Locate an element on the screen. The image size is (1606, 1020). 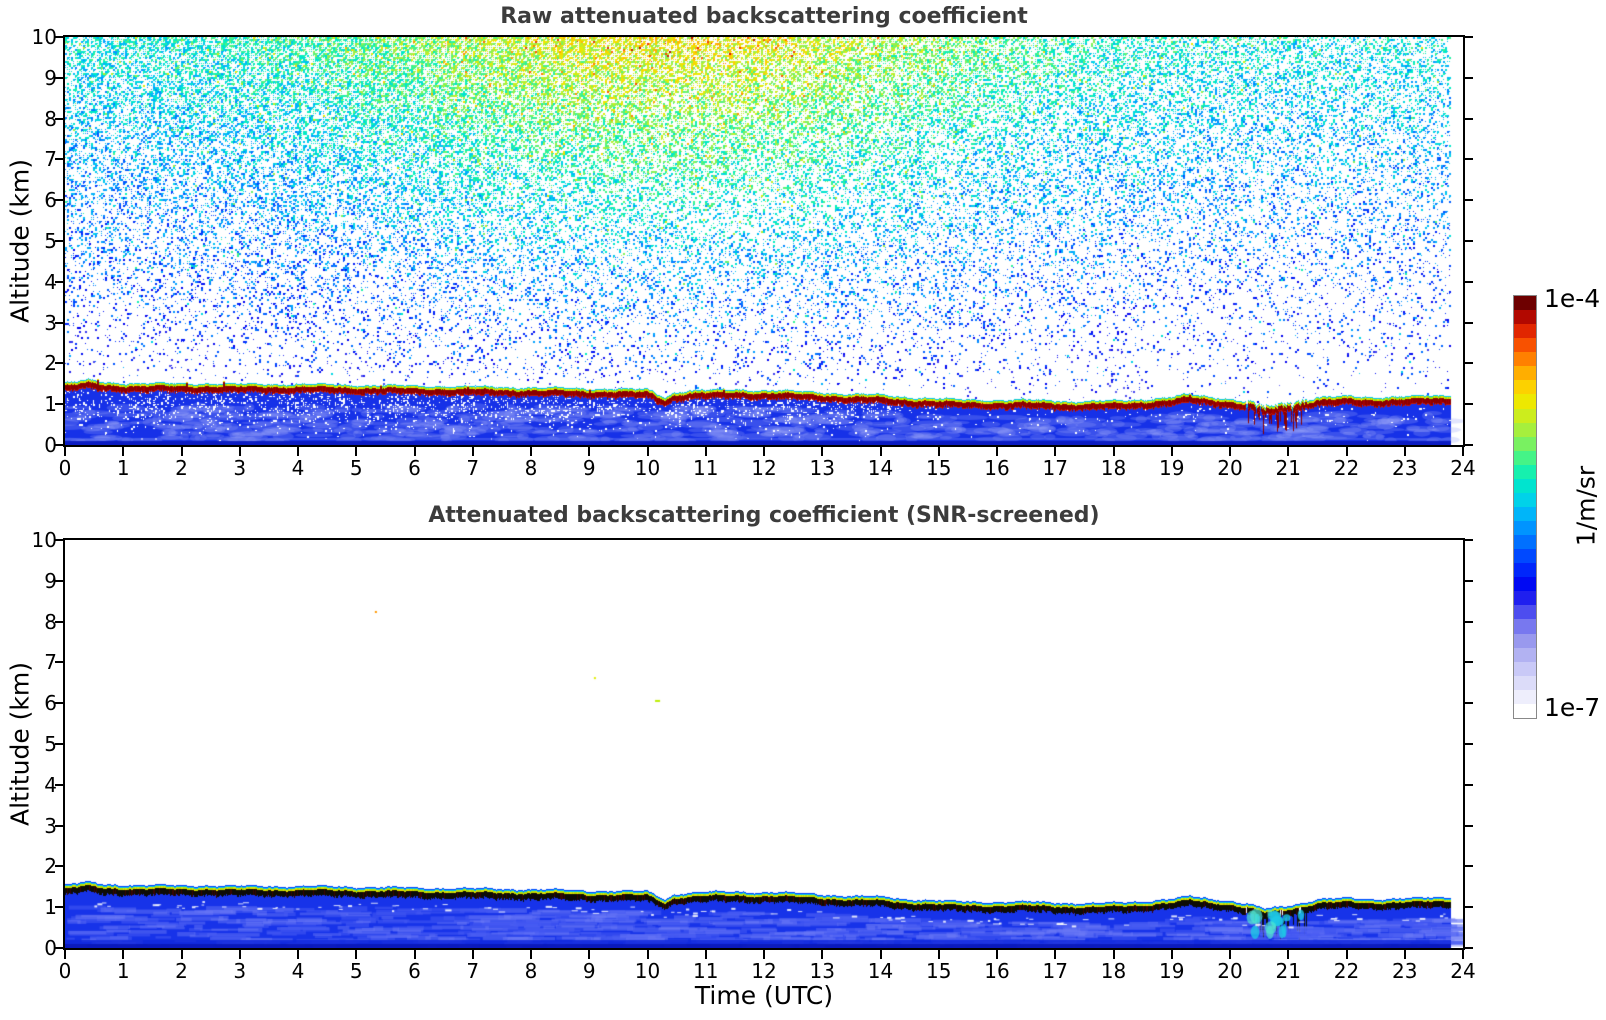
raw-x-tick-label: 16 is located at coordinates (997, 468).